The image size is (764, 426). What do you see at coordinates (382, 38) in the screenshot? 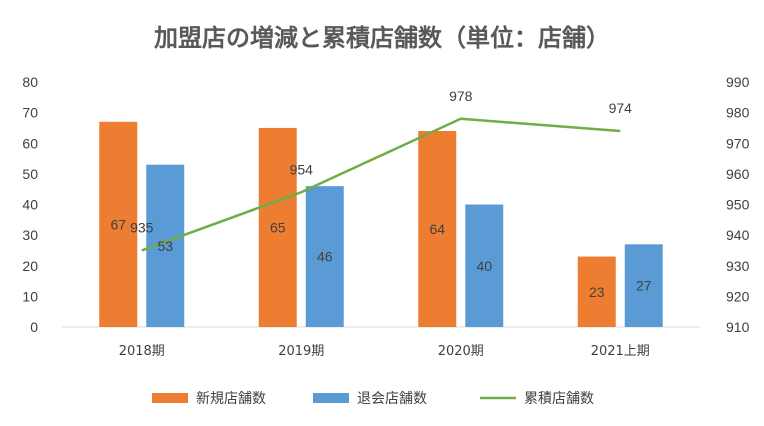
I see `chart-title: 加盟店の増減と累積店舗数（単位：店舗）` at bounding box center [382, 38].